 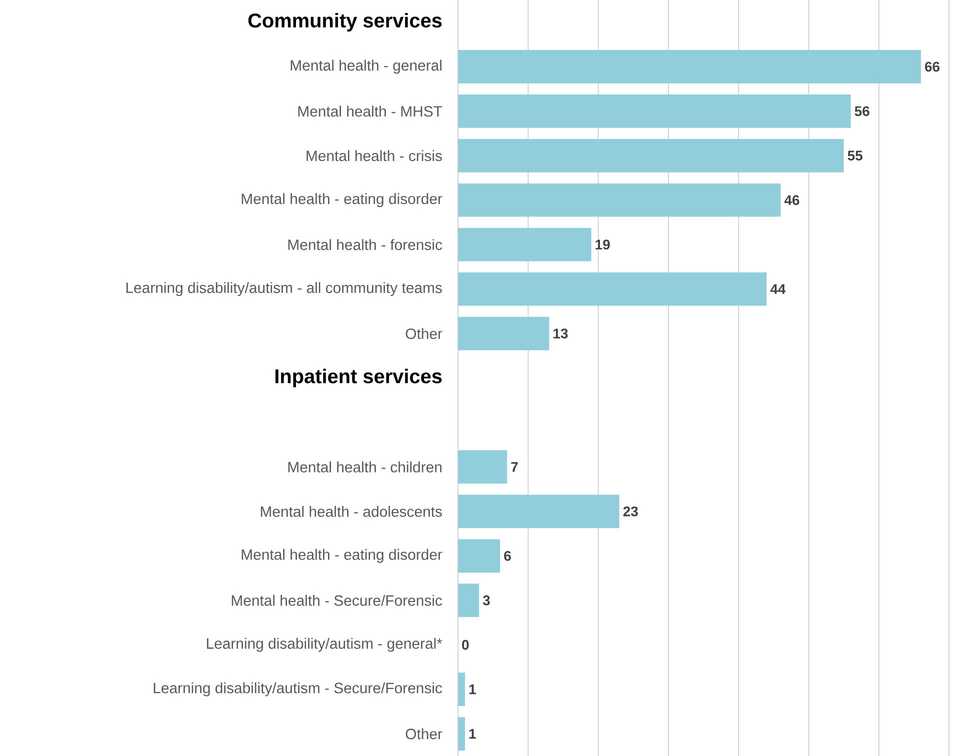 I want to click on data-label: 0, so click(x=465, y=645).